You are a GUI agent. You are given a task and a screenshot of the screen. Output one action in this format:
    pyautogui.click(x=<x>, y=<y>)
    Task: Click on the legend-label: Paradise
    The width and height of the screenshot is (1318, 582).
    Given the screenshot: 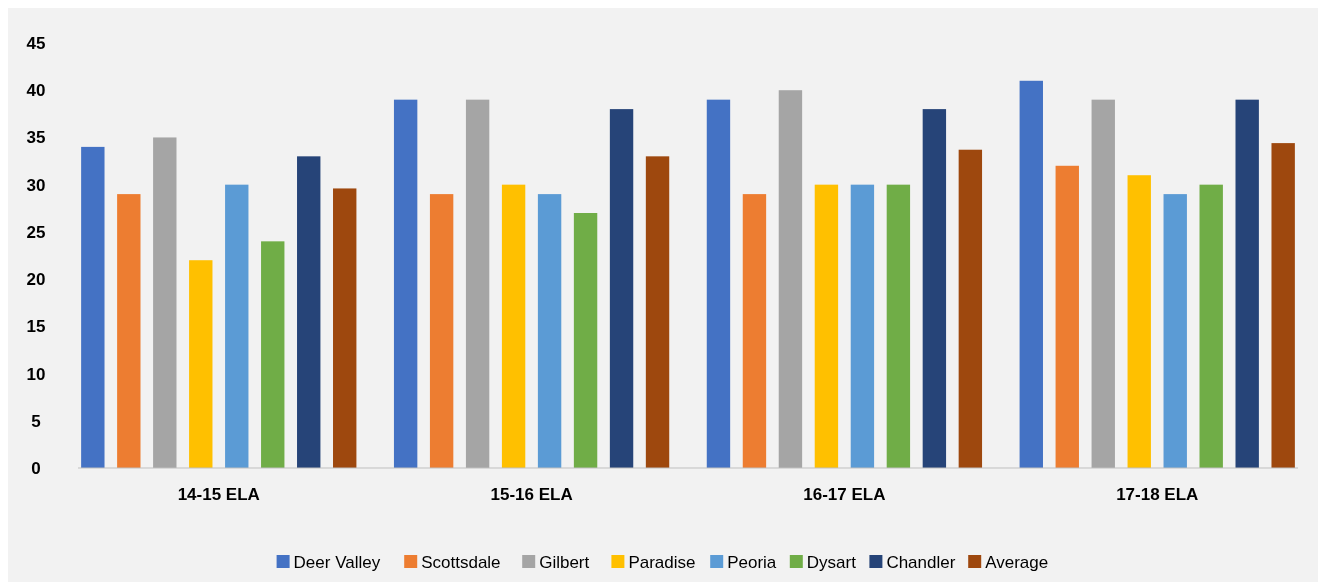 What is the action you would take?
    pyautogui.click(x=662, y=562)
    